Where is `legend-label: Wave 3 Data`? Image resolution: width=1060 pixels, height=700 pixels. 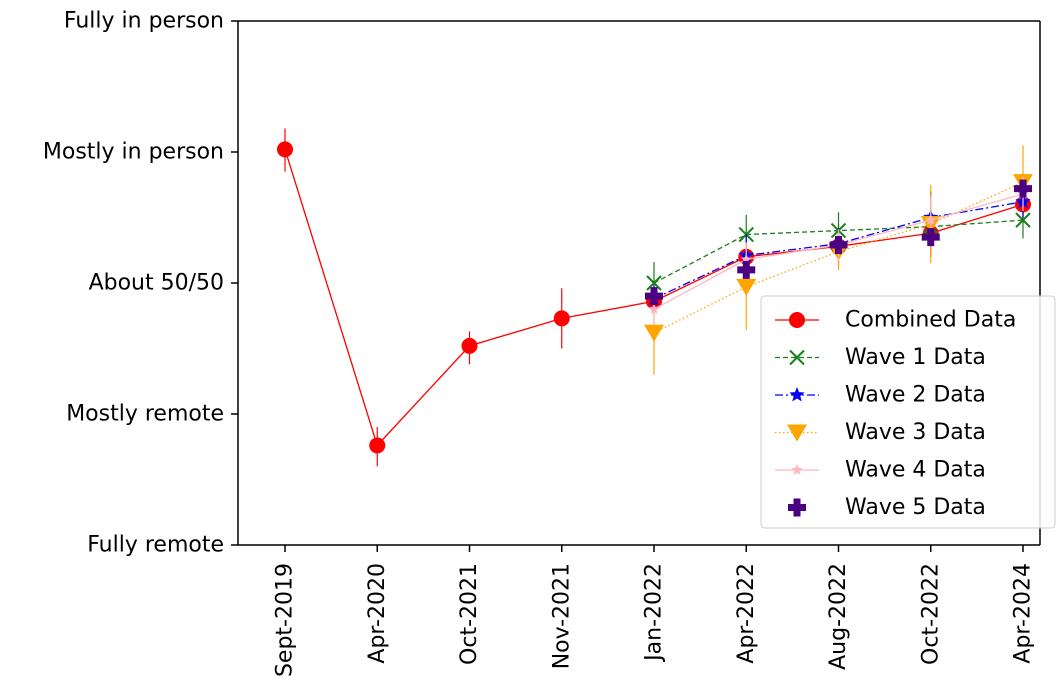
legend-label: Wave 3 Data is located at coordinates (915, 432).